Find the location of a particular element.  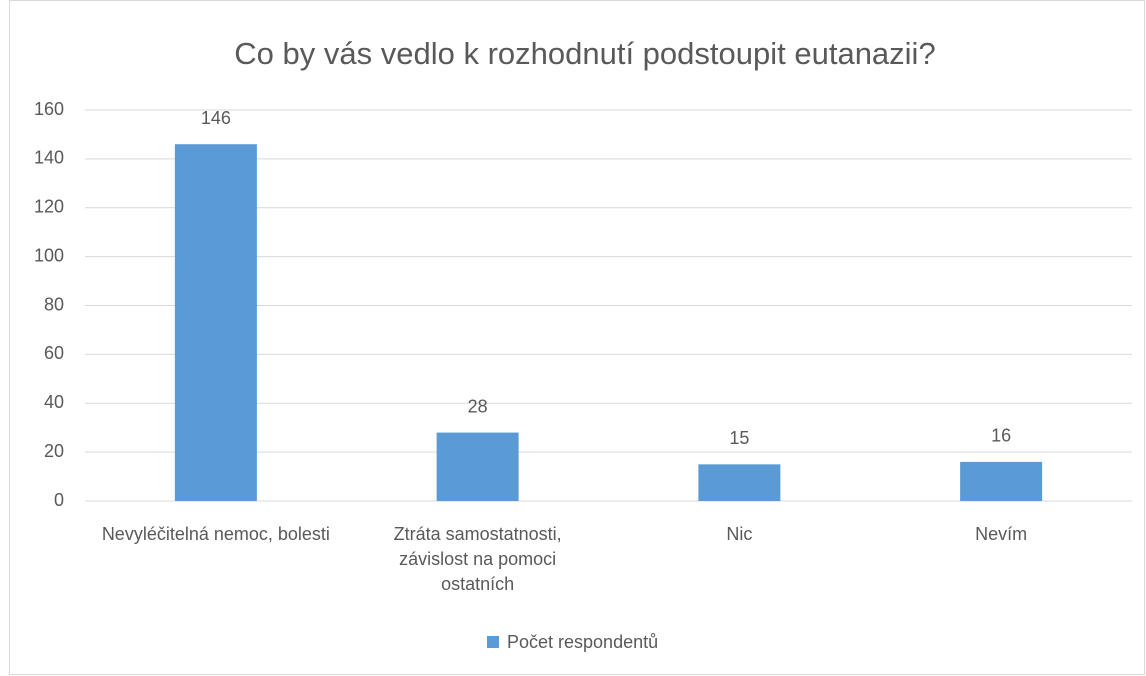

y-tick-label: 160 is located at coordinates (49, 109).